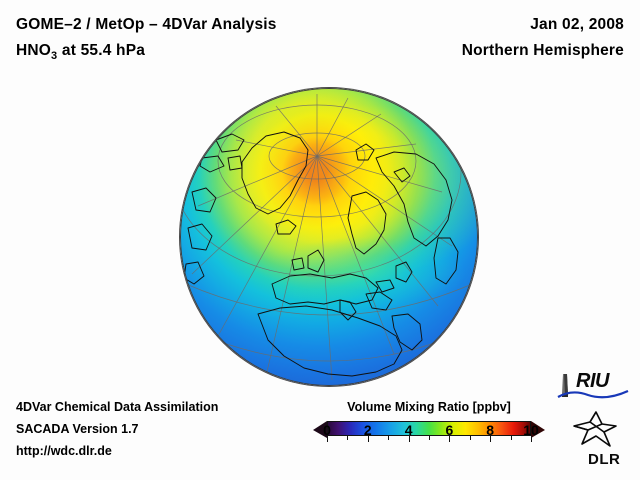 Image resolution: width=640 pixels, height=480 pixels. What do you see at coordinates (429, 407) in the screenshot?
I see `colorbar-title: Volume Mixing Ratio [ppbv]` at bounding box center [429, 407].